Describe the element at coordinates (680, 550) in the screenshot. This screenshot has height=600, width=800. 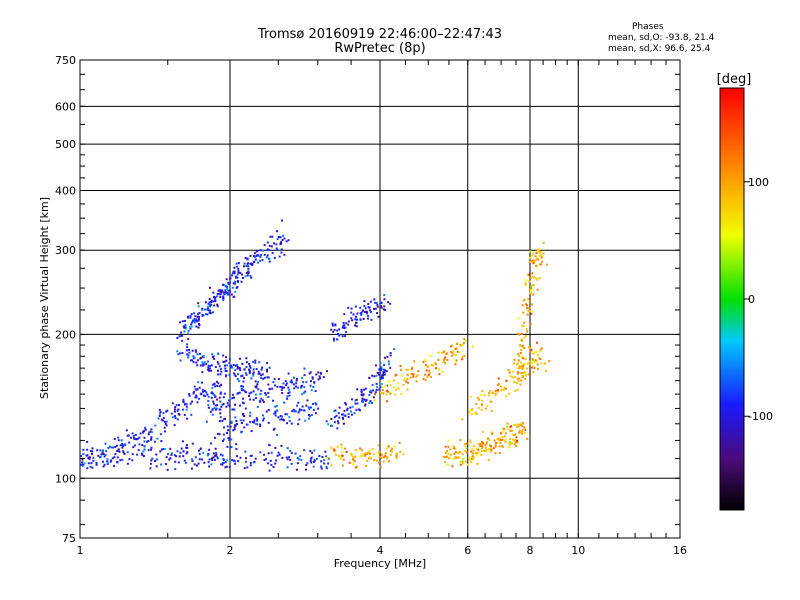
I see `x-tick-label: 16` at that location.